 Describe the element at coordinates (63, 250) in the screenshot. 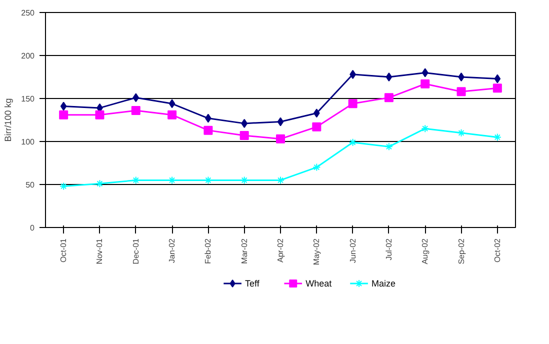

I see `x-tick-label: Oct-01` at that location.